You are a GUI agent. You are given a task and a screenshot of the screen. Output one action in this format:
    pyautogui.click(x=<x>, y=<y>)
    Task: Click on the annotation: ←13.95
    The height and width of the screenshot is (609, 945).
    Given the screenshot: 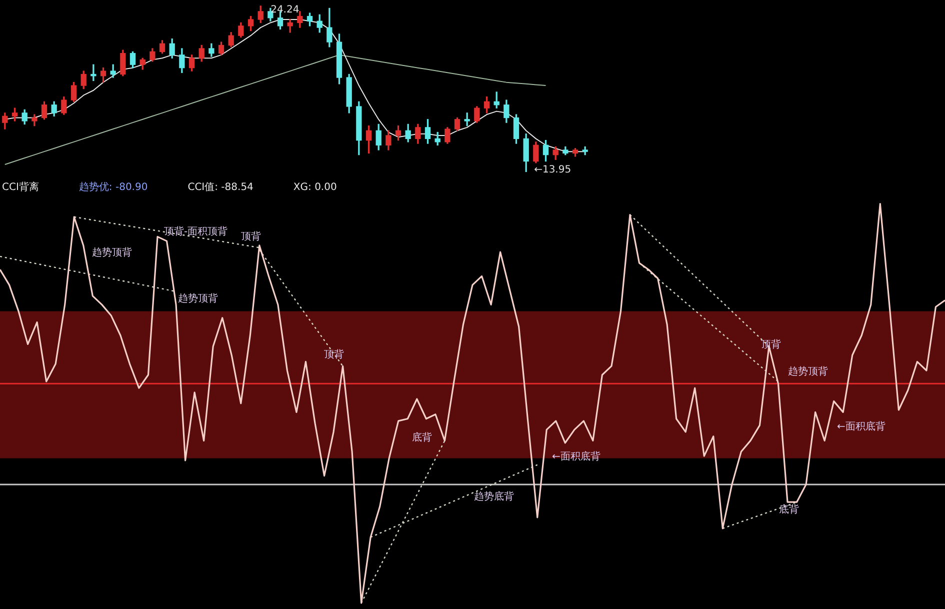 What is the action you would take?
    pyautogui.click(x=553, y=170)
    